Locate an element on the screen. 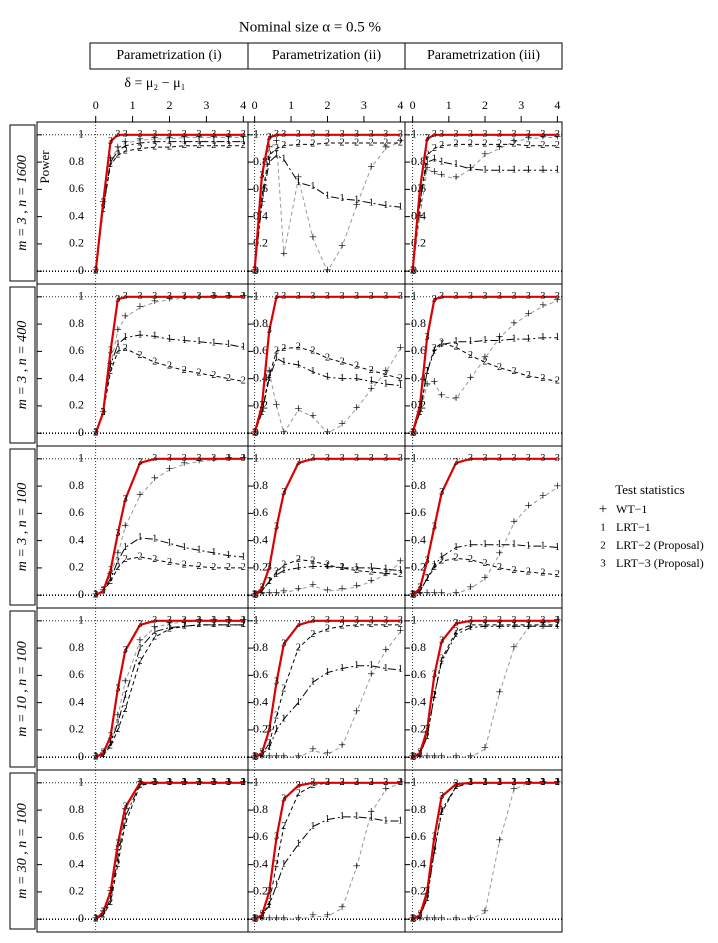  row-label: m = 3 , n = 400 is located at coordinates (22, 365).